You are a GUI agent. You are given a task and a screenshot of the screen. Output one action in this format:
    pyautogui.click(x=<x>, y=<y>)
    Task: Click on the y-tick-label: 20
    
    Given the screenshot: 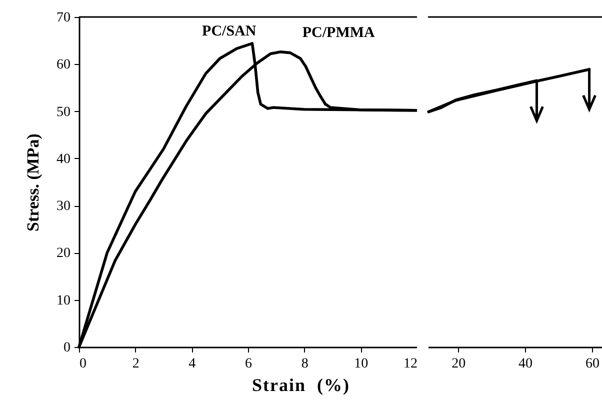 What is the action you would take?
    pyautogui.click(x=63, y=254)
    